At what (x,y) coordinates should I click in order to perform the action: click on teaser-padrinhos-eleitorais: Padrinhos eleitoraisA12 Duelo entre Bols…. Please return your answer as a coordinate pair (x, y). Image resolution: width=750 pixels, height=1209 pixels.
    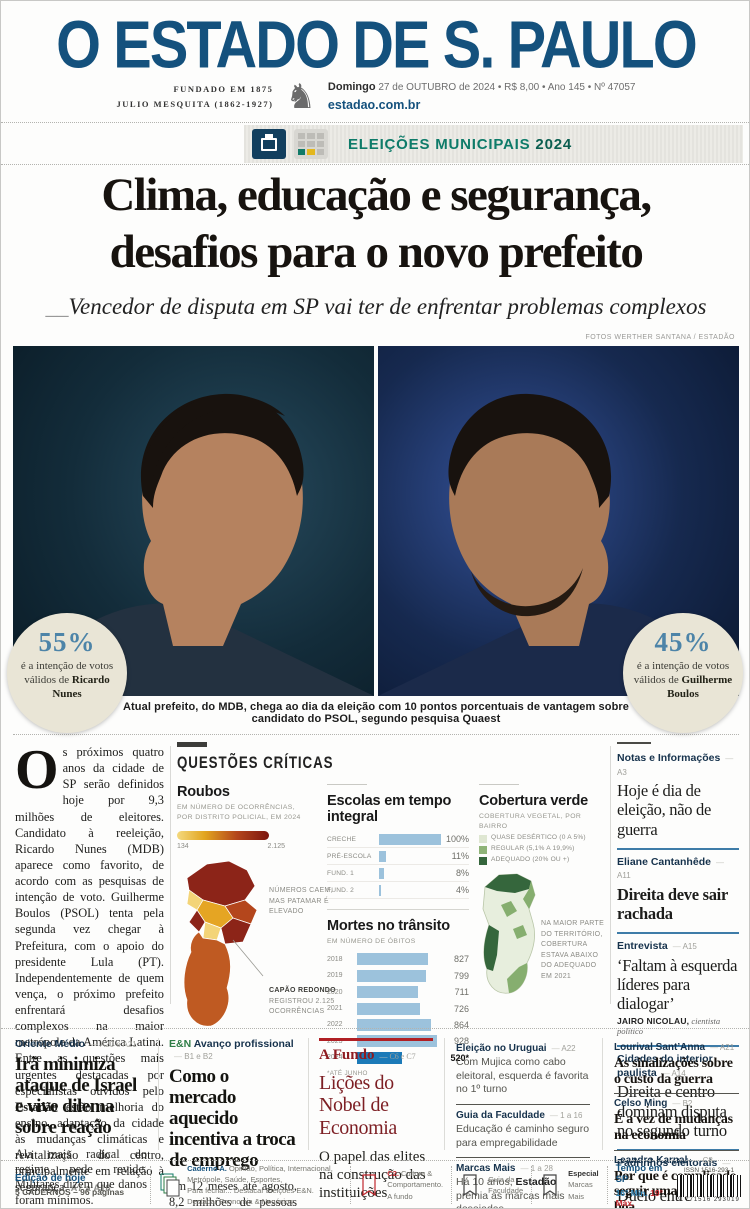
    Looking at the image, I should click on (678, 1182).